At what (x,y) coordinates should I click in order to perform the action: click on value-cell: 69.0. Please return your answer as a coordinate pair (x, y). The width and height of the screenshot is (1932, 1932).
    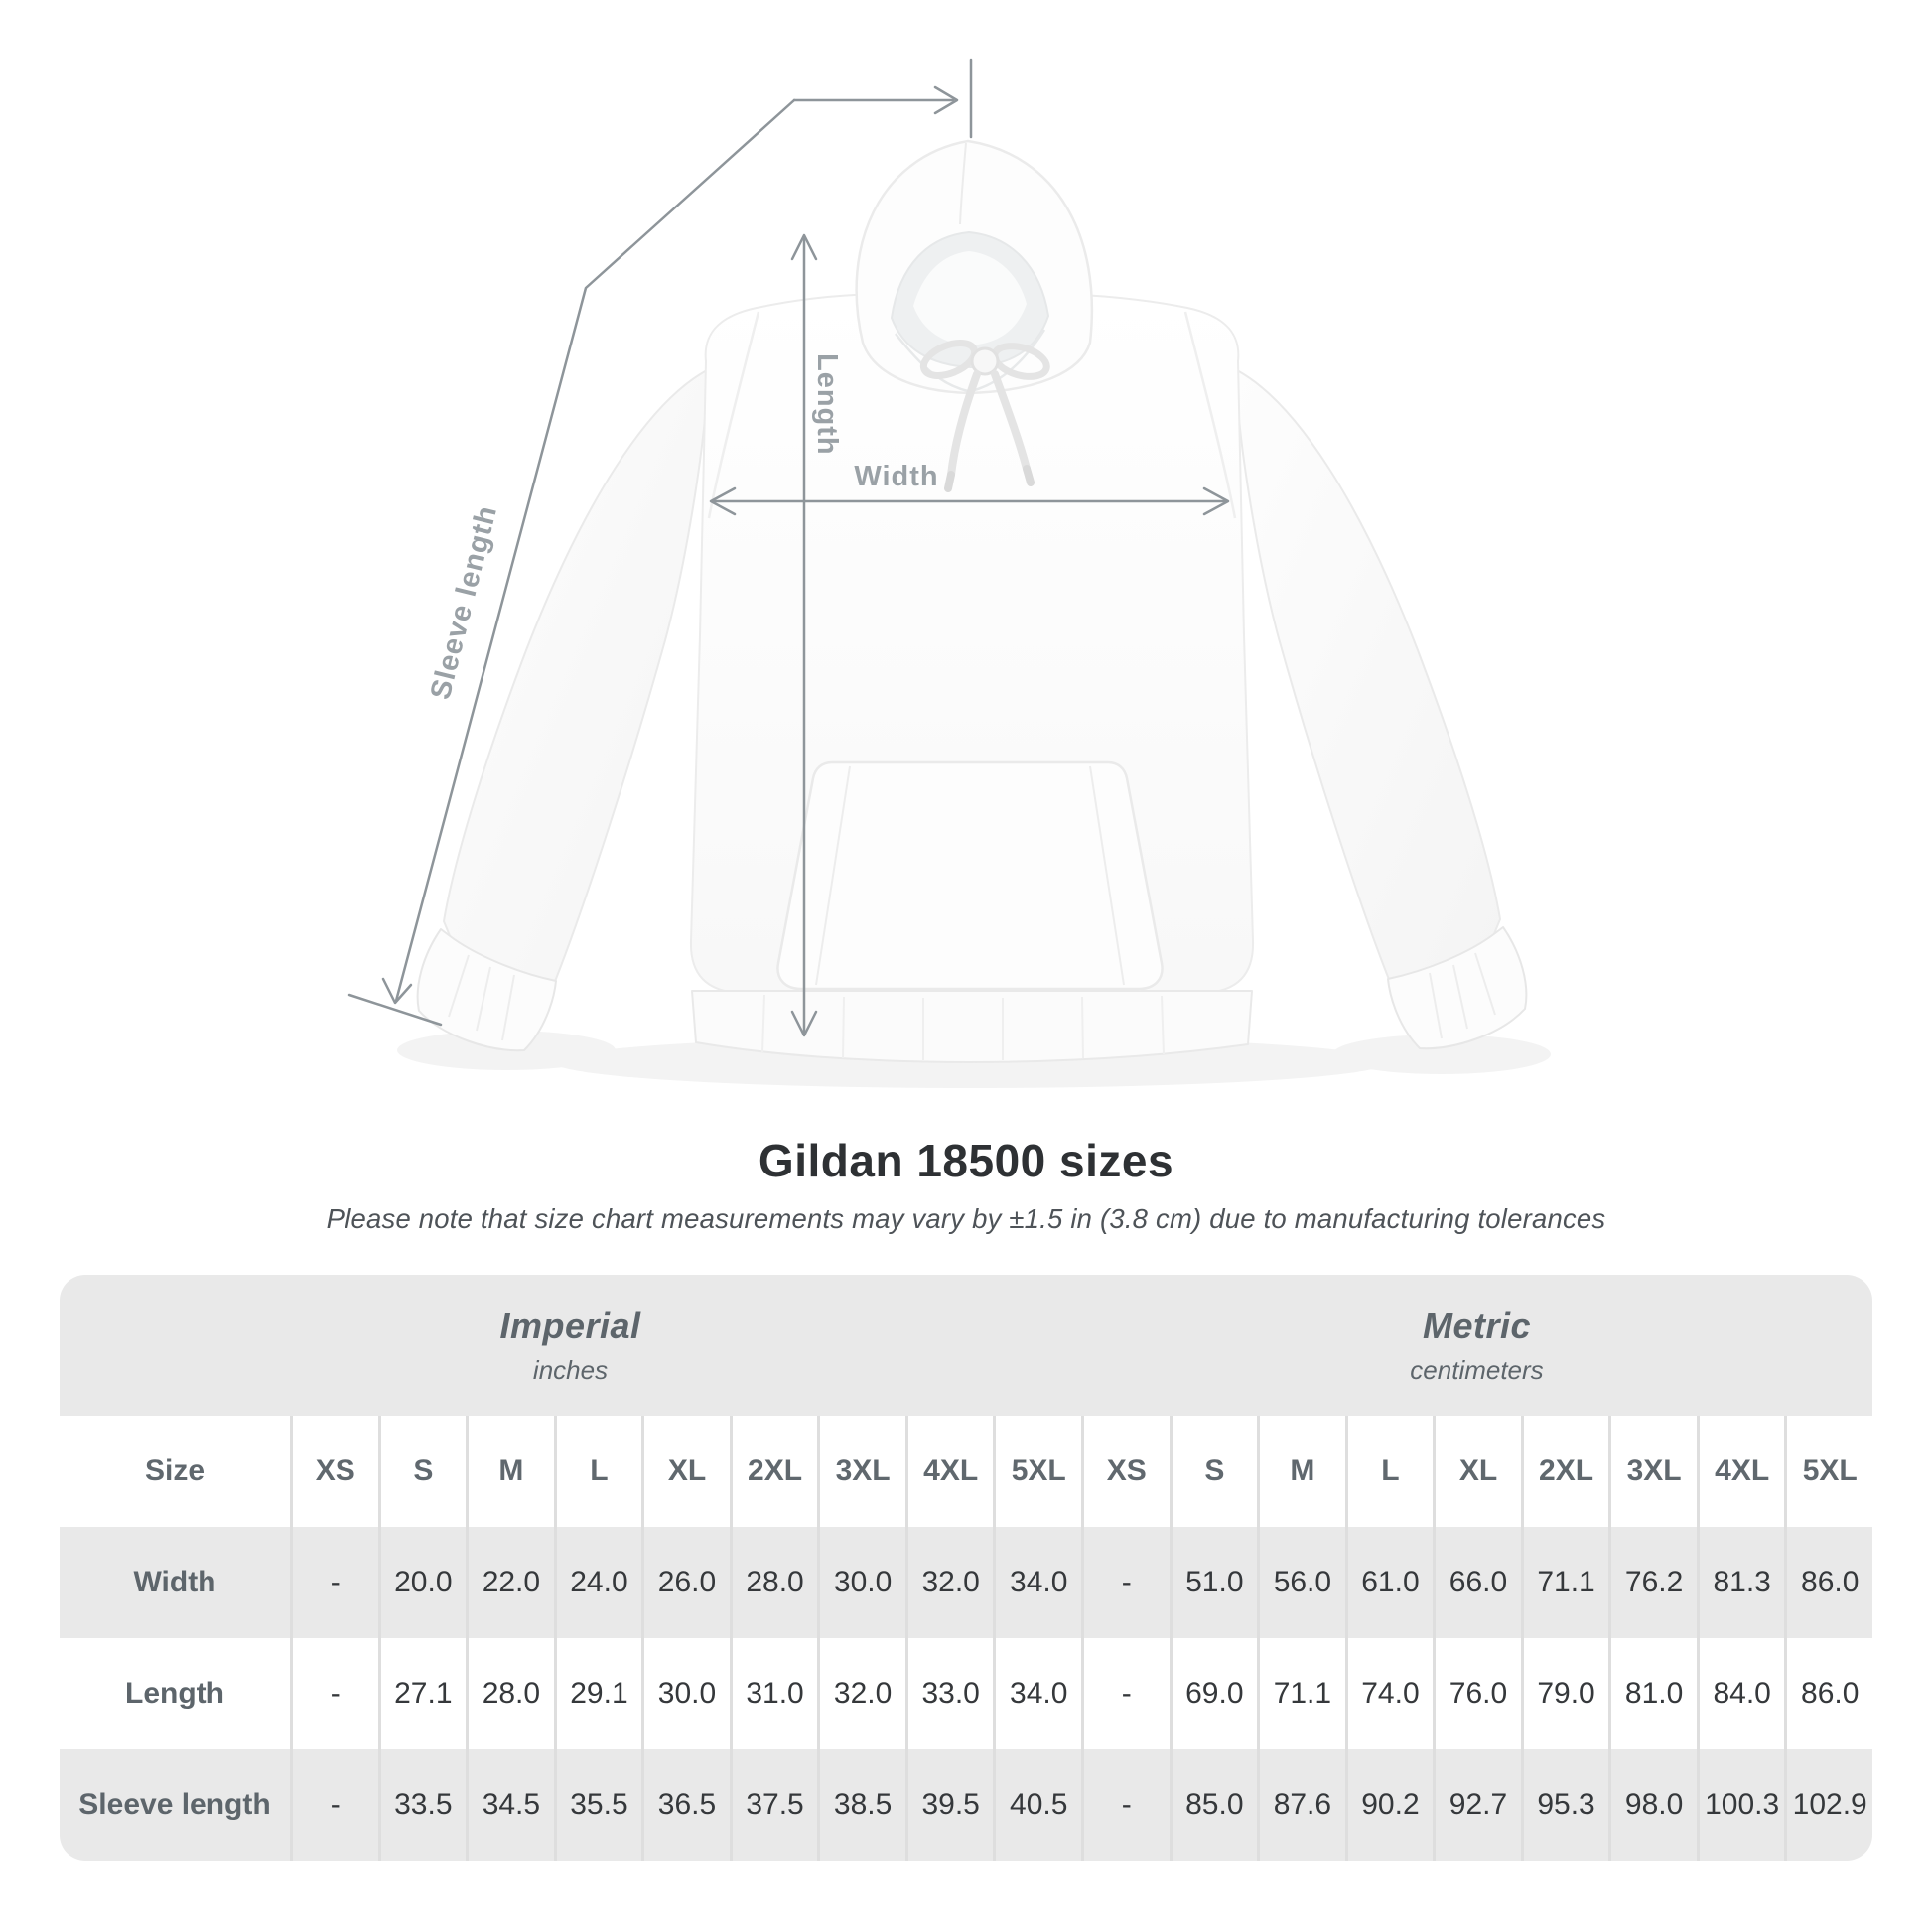
    Looking at the image, I should click on (1213, 1693).